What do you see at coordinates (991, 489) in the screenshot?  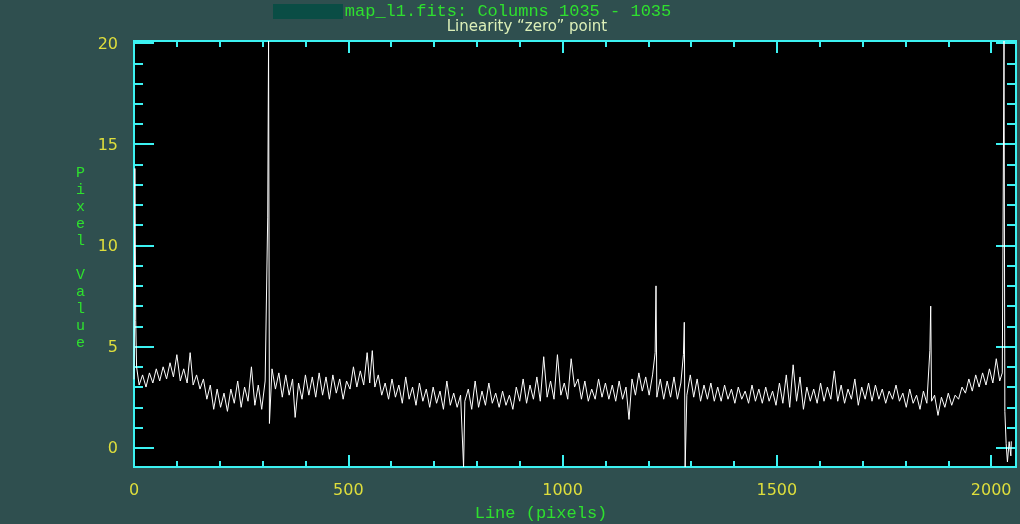 I see `x-tick-label: 2000` at bounding box center [991, 489].